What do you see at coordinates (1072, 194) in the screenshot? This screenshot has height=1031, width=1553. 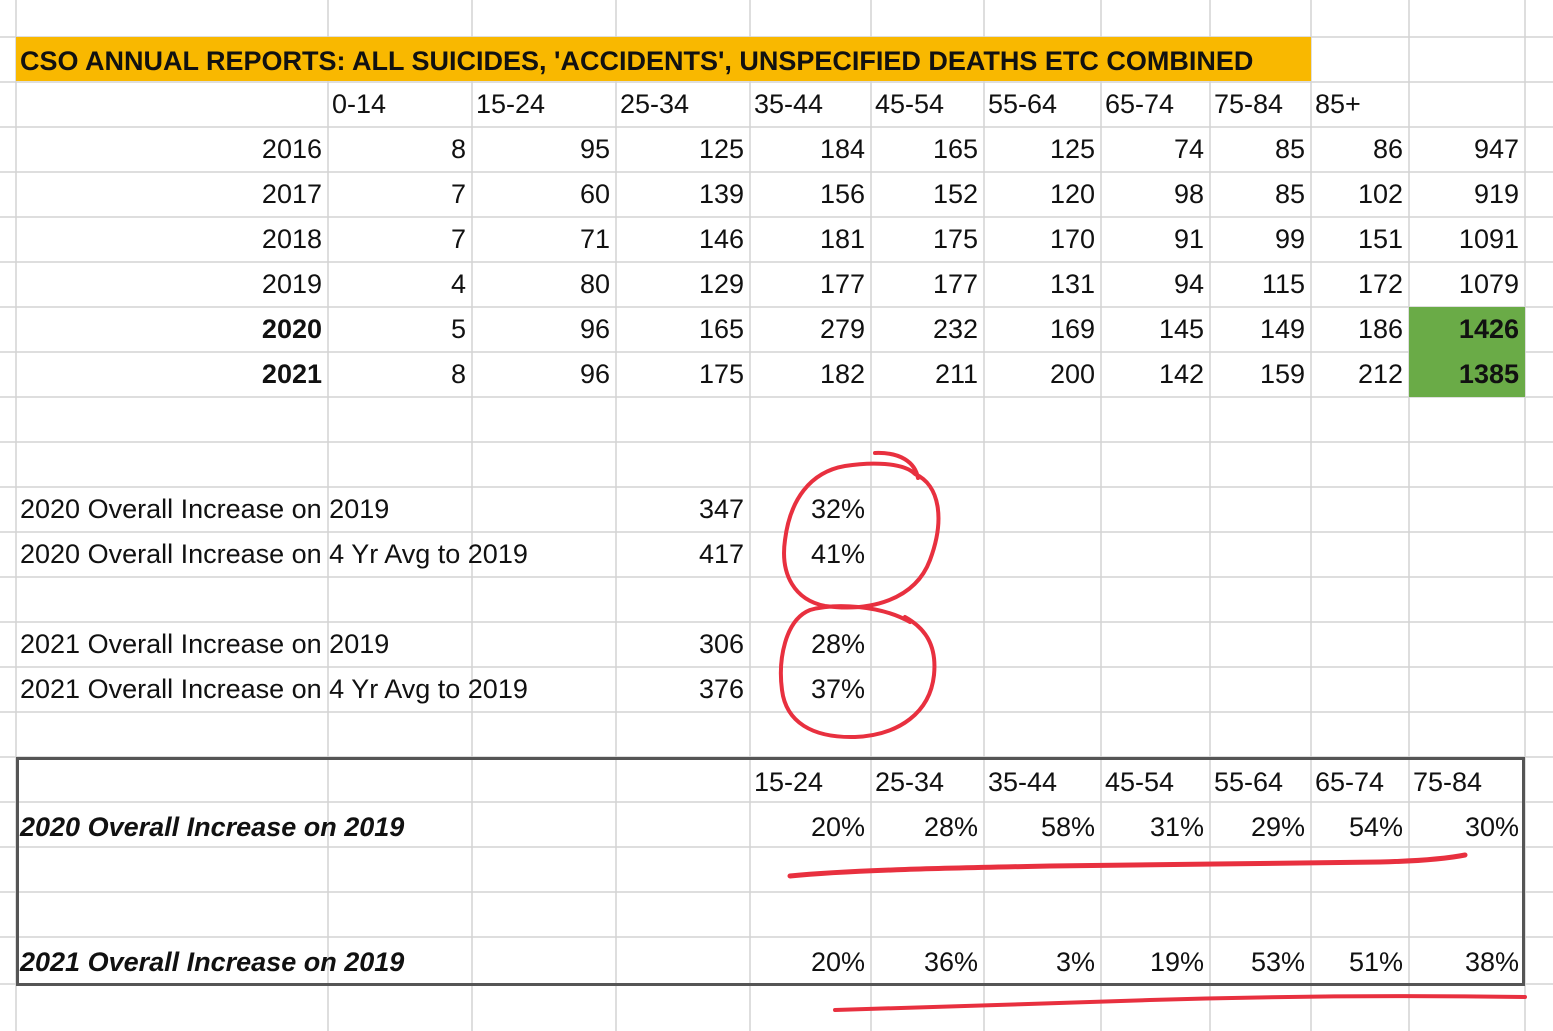 I see `data-cell: 120` at bounding box center [1072, 194].